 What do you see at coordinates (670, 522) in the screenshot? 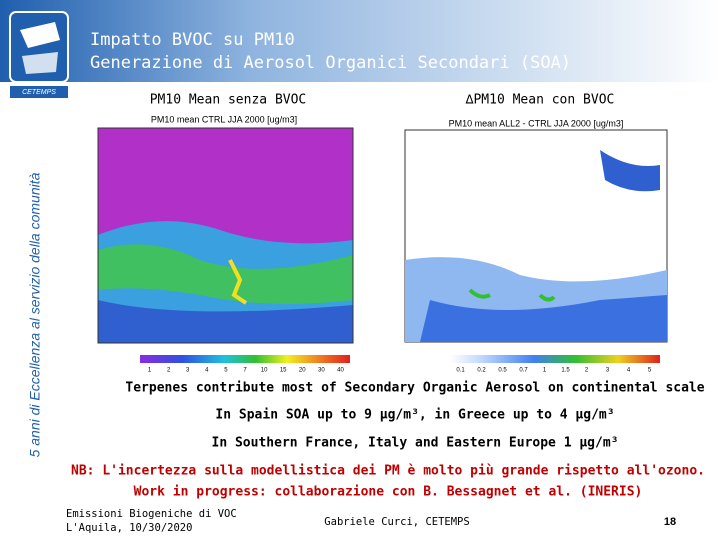
I see `page-number: 18` at bounding box center [670, 522].